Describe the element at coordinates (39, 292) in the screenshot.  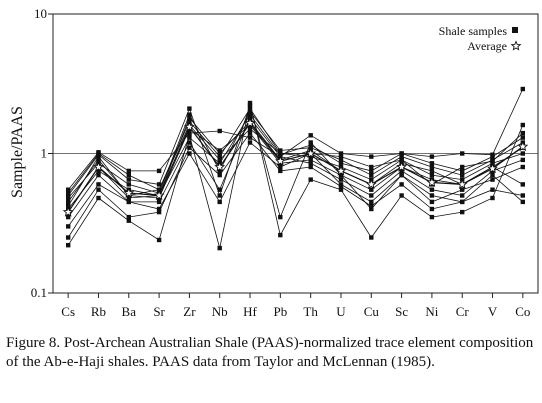
I see `y-tick-label: 0.1` at that location.